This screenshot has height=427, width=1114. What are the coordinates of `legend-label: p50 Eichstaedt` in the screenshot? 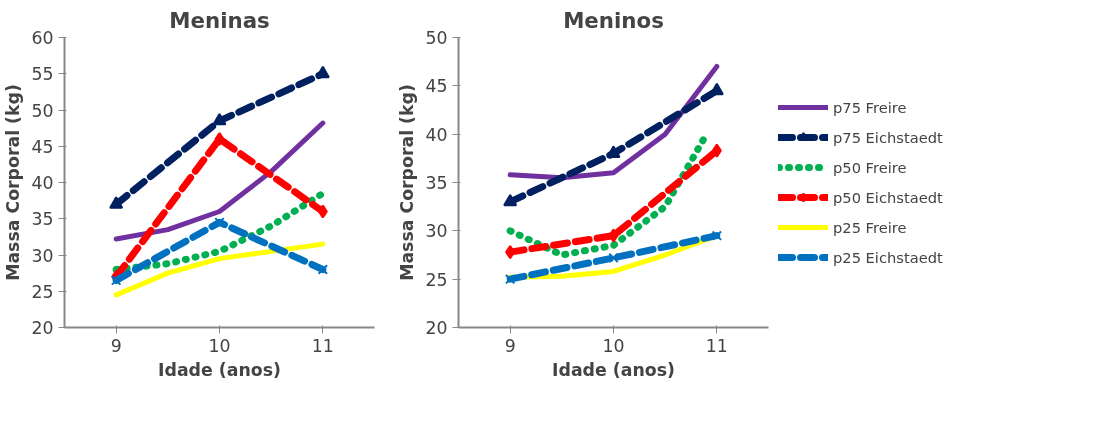 It's located at (888, 197).